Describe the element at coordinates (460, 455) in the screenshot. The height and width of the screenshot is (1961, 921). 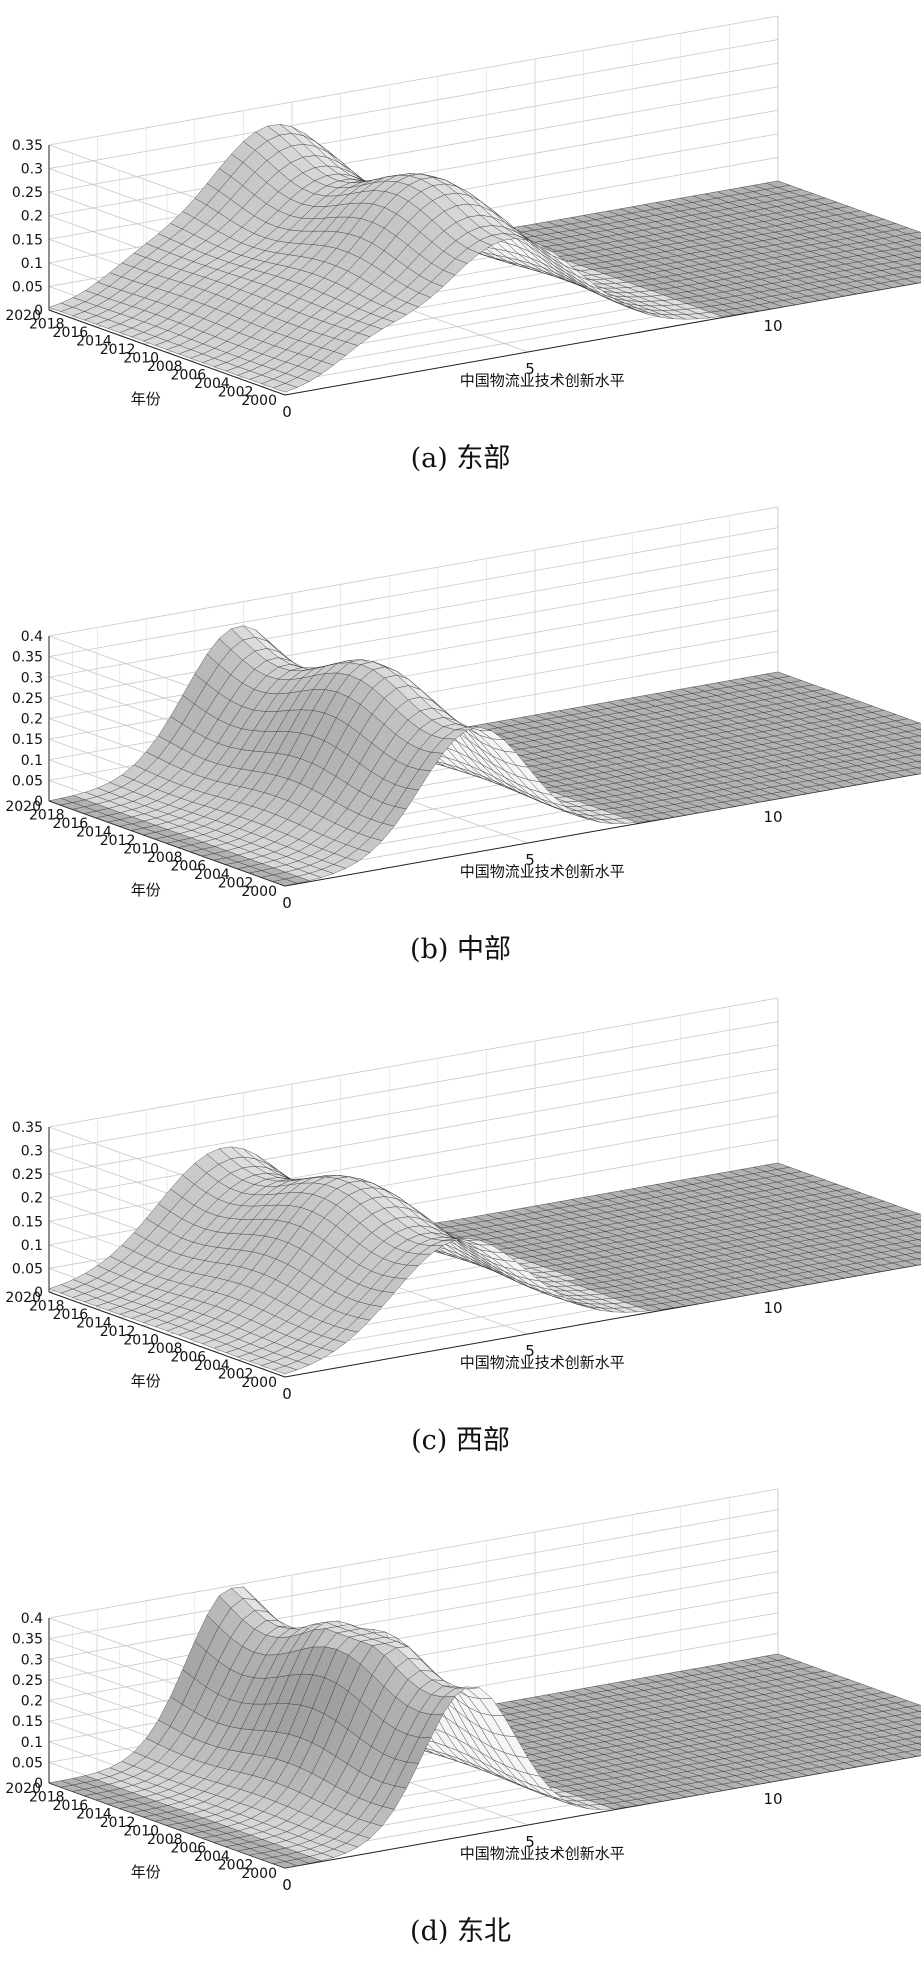
I see `caption-east: (a) 东部` at that location.